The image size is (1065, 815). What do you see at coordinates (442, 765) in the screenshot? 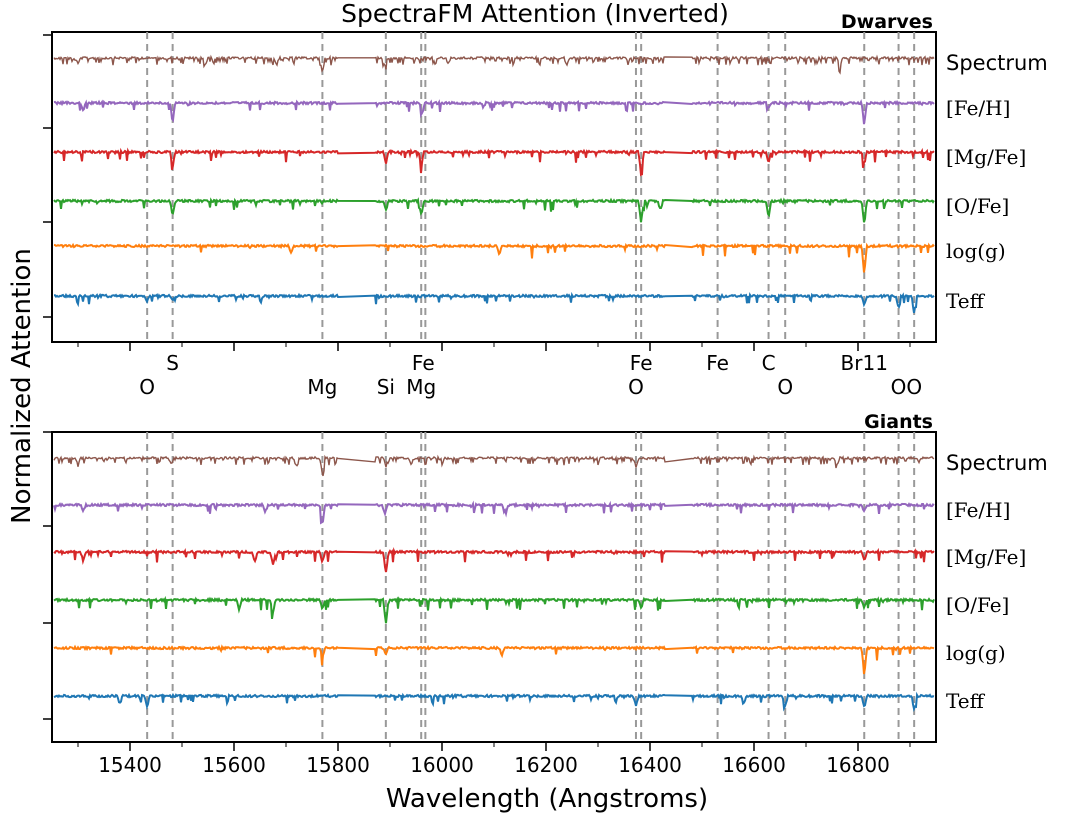
I see `x-tick-label: 16000` at bounding box center [442, 765].